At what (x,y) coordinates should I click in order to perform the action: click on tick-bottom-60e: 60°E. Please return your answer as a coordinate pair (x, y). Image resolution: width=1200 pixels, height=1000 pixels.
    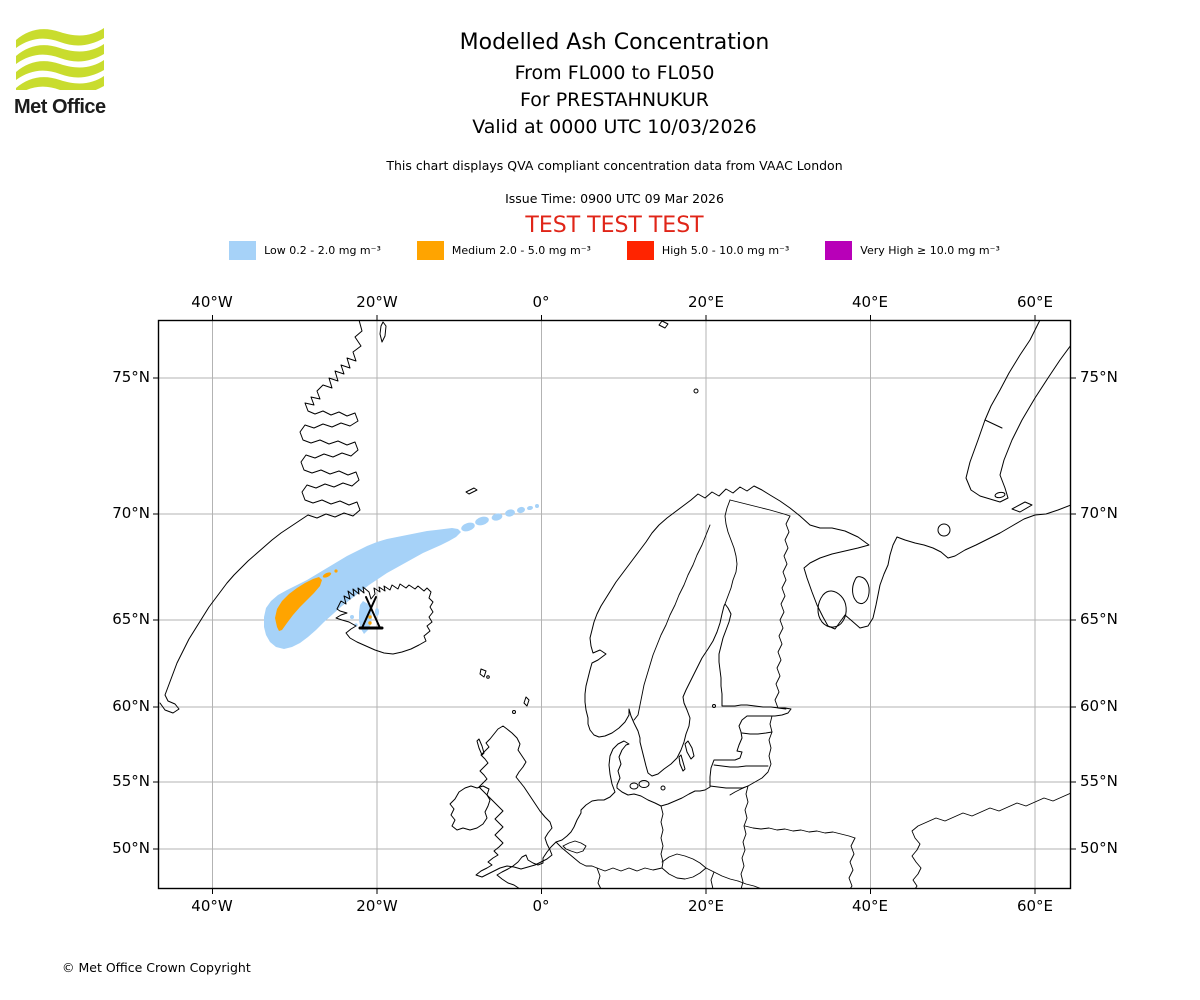
    Looking at the image, I should click on (1035, 906).